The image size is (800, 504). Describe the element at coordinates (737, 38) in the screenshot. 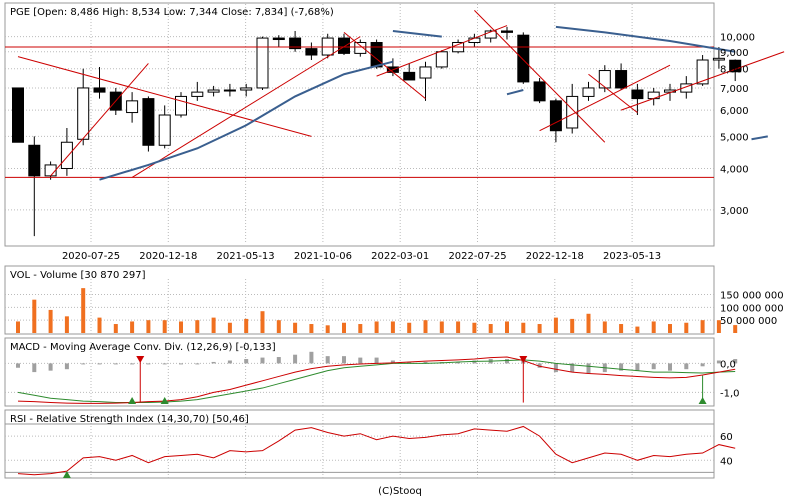

I see `price-axis-tick-label: 10,000` at that location.